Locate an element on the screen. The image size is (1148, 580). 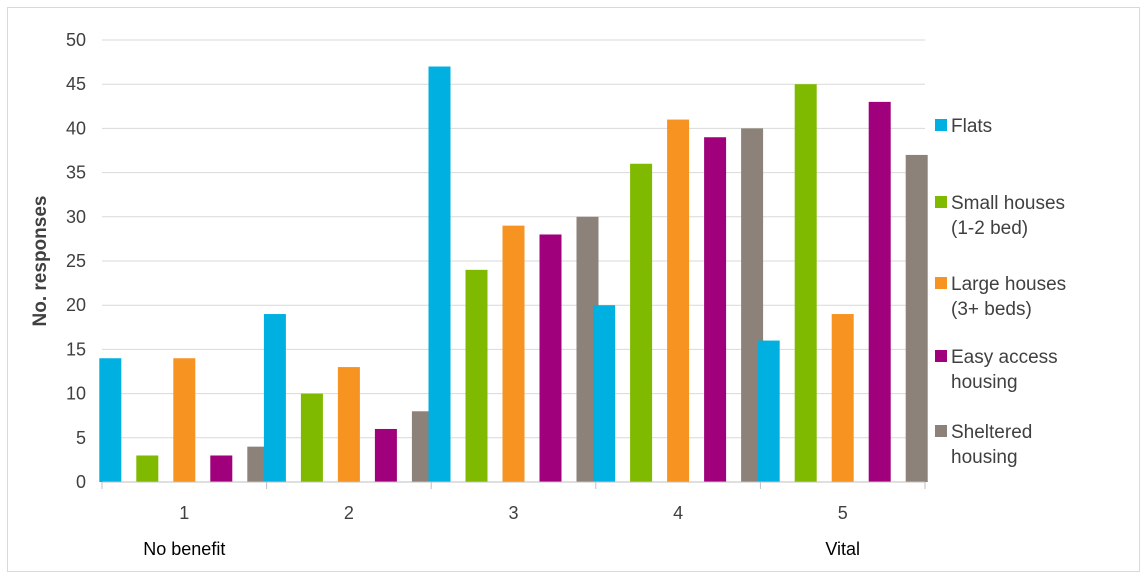
y-tick-label: 45 is located at coordinates (76, 84).